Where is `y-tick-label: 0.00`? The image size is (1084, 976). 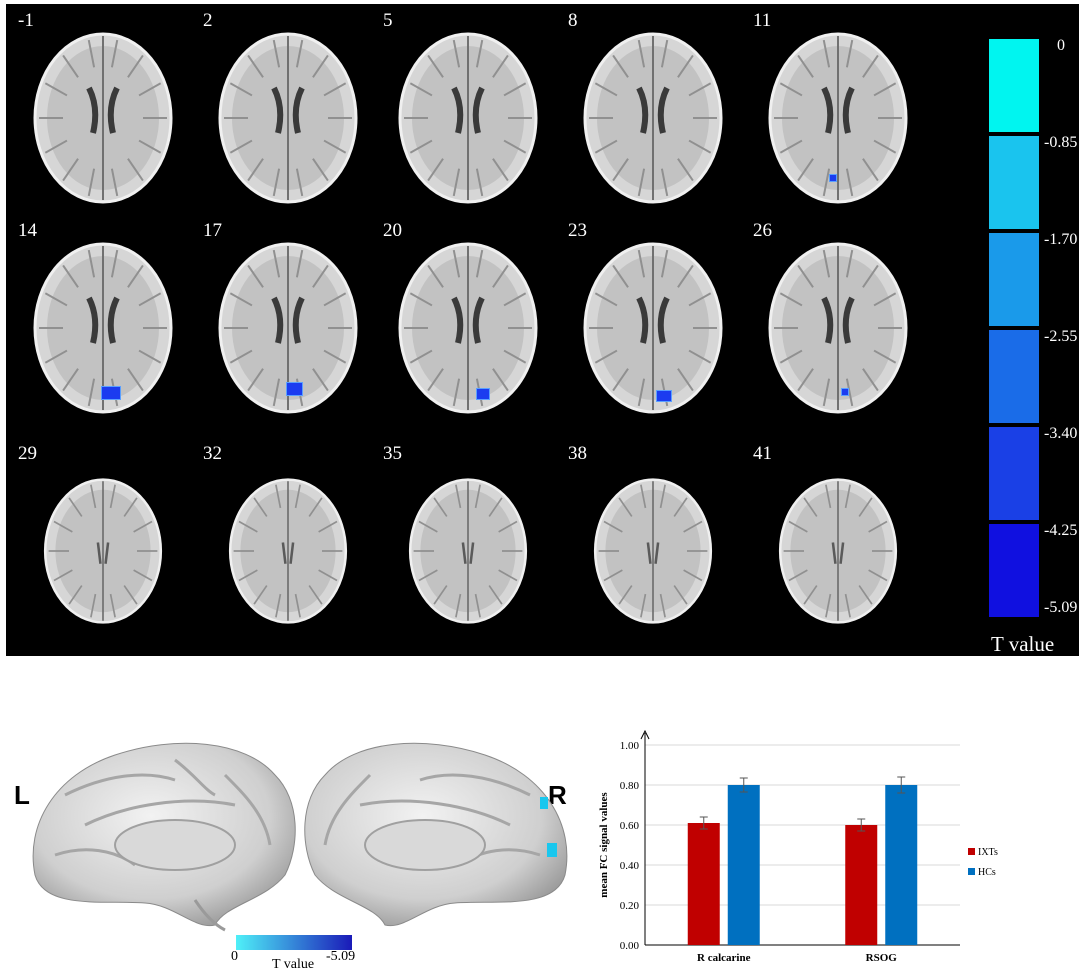 y-tick-label: 0.00 is located at coordinates (630, 946).